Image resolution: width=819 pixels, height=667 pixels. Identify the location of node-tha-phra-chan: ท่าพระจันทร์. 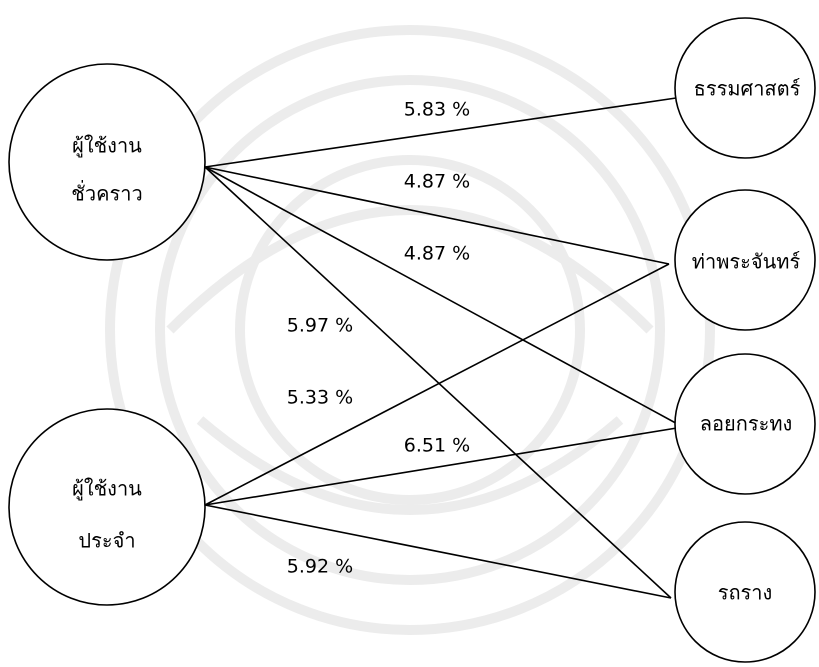
(745, 260).